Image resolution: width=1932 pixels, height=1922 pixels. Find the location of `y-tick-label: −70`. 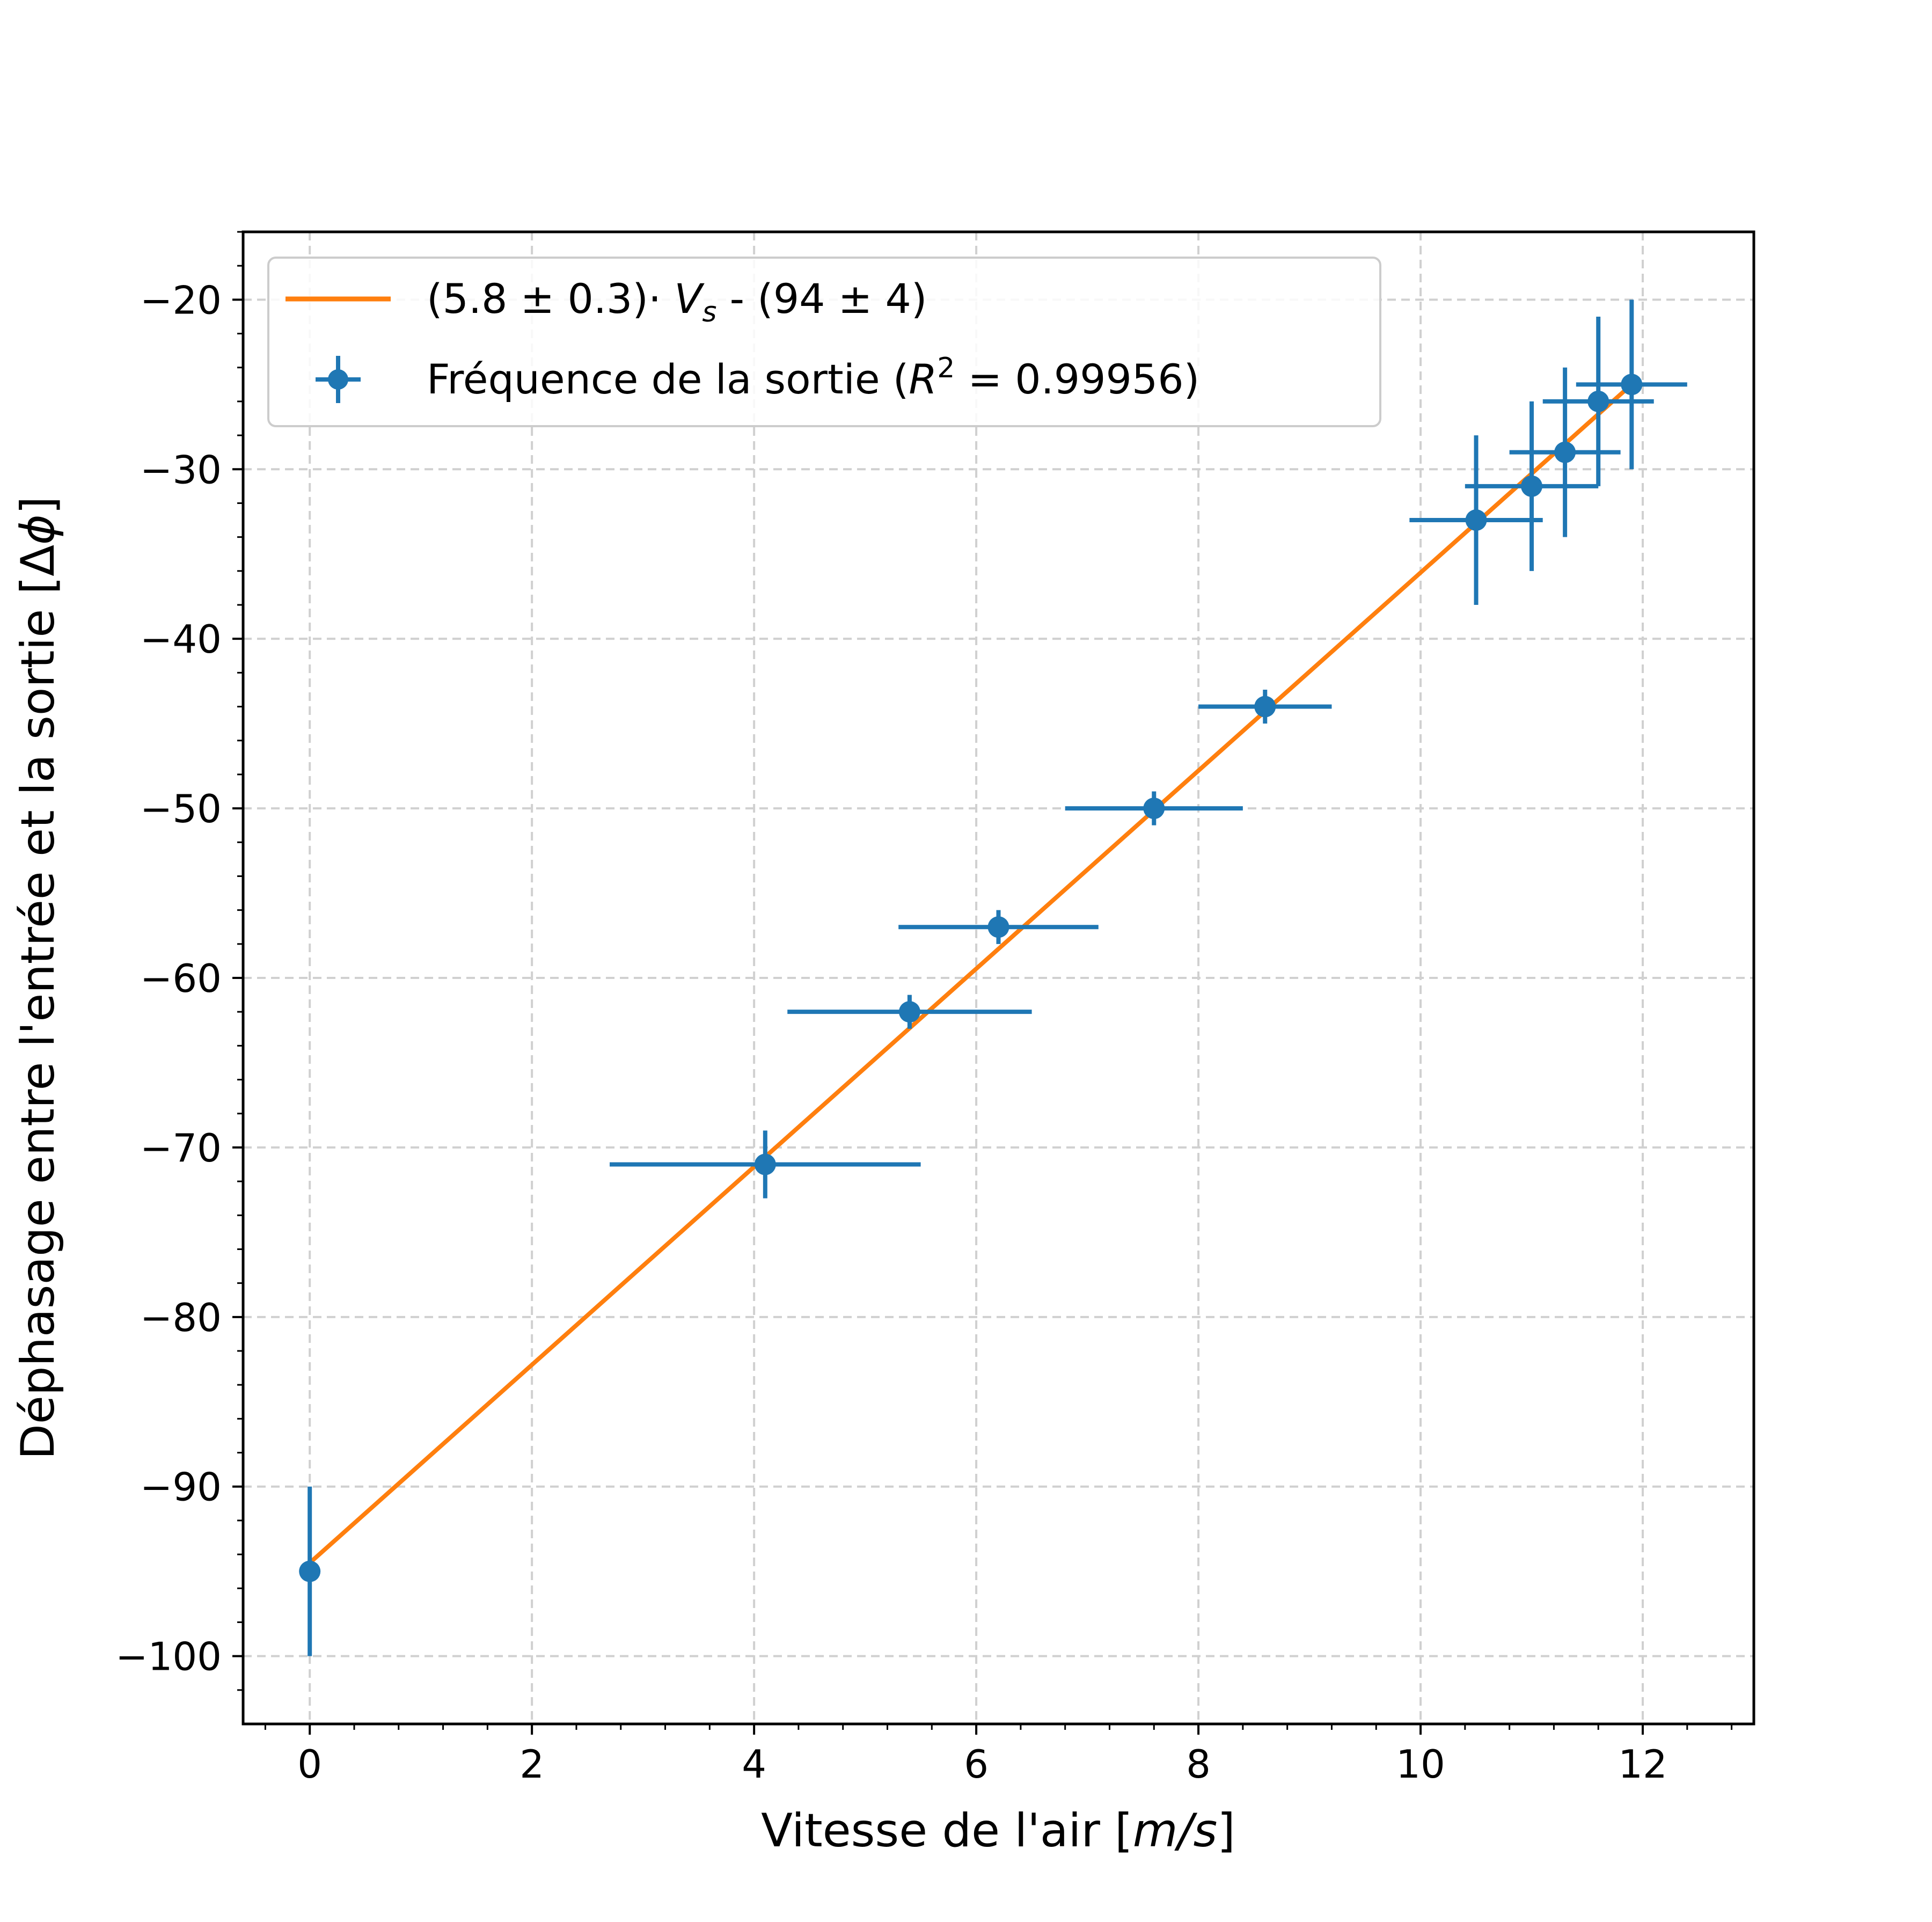

y-tick-label: −70 is located at coordinates (181, 1149).